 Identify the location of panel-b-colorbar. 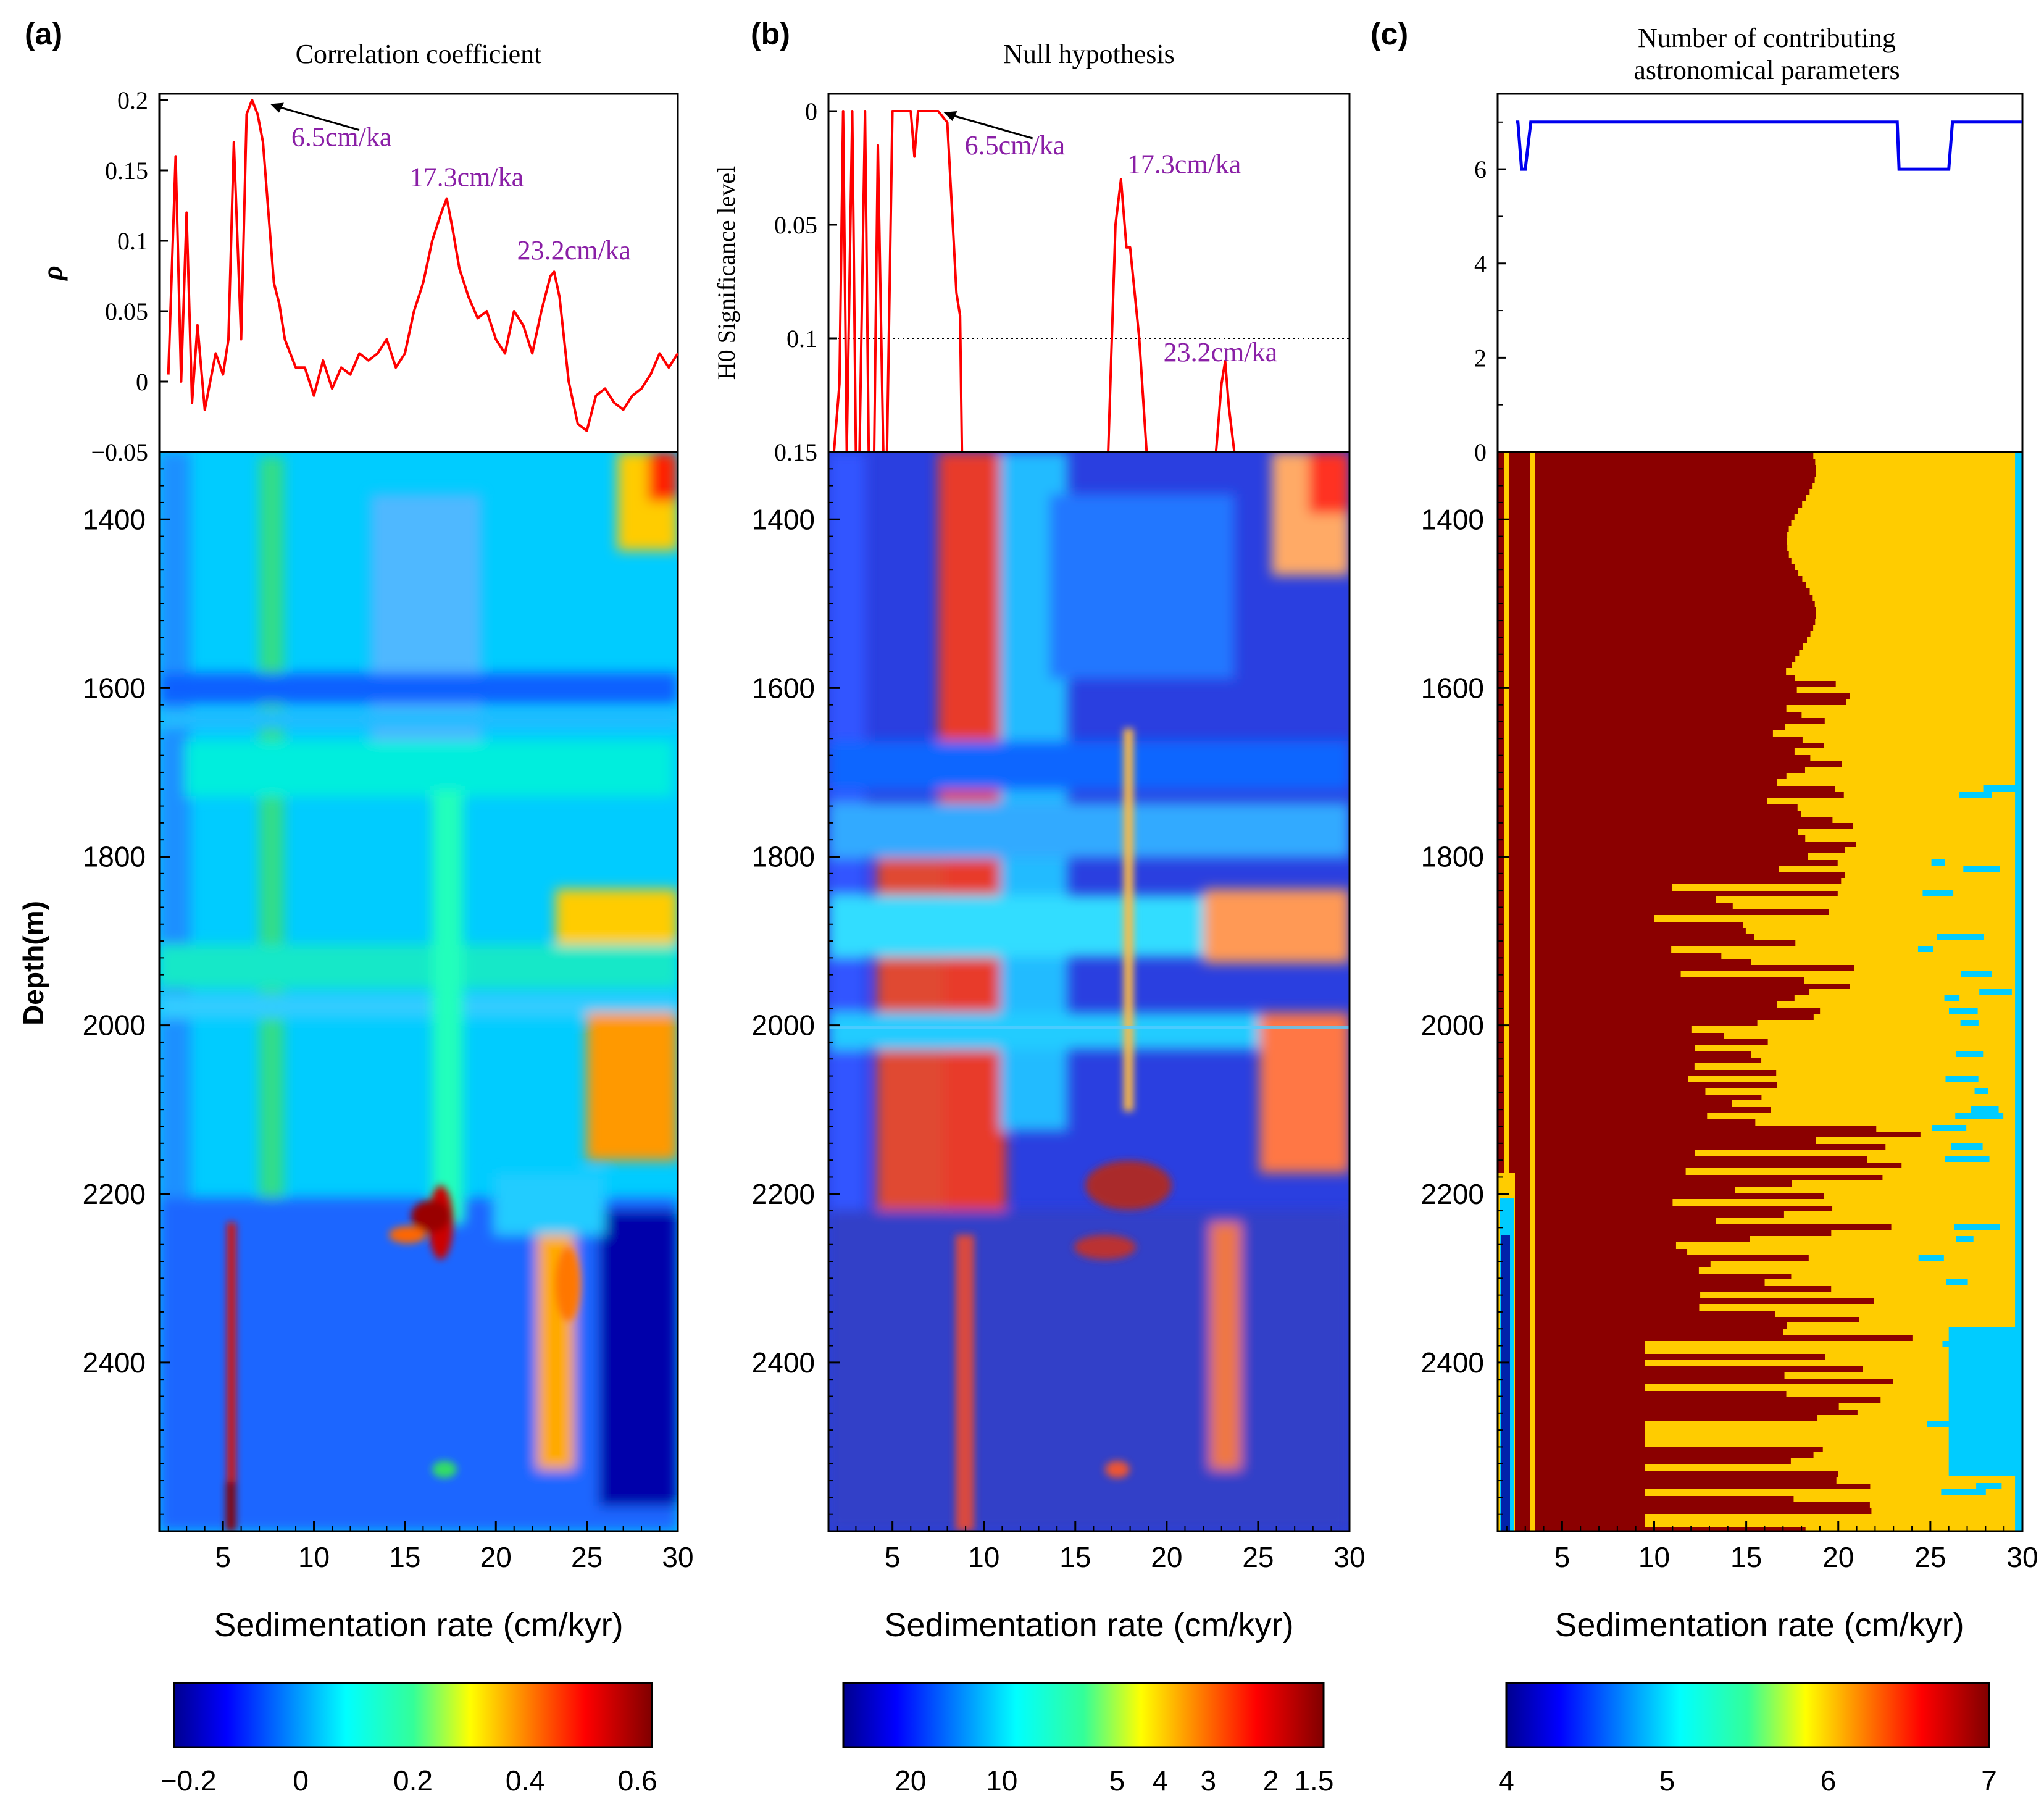
(1083, 1715).